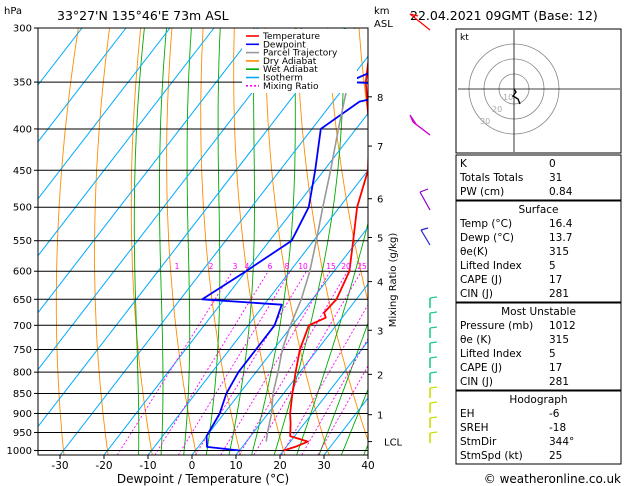 The width and height of the screenshot is (629, 486). I want to click on index-value: 315, so click(559, 340).